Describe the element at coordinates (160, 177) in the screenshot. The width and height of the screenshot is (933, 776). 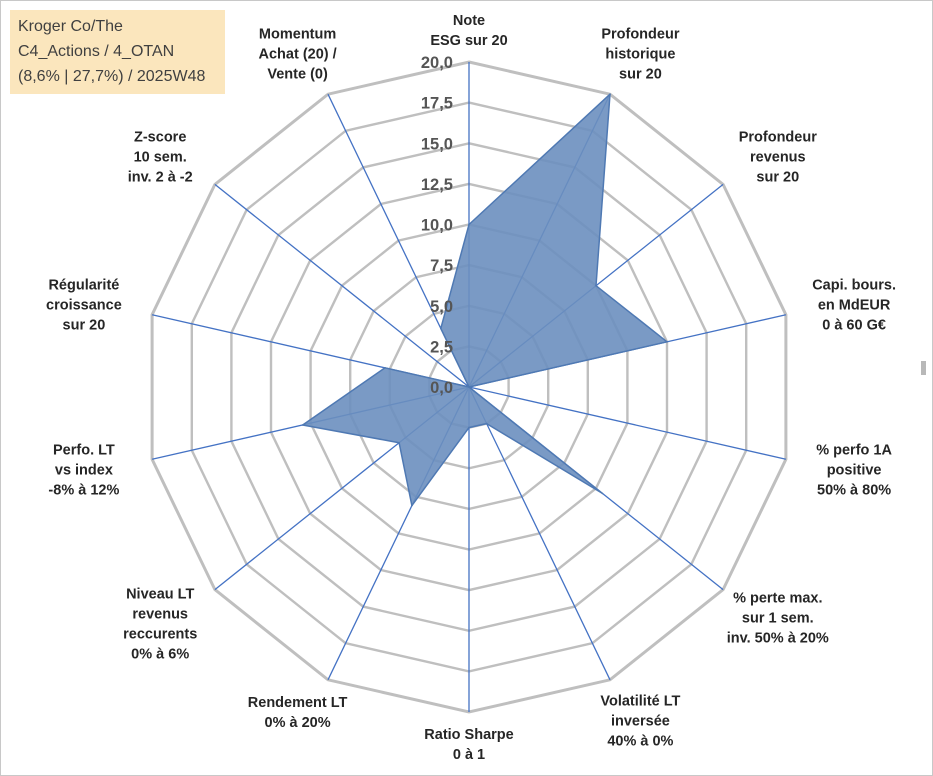
I see `category-label-line: inv. 2 à -2` at that location.